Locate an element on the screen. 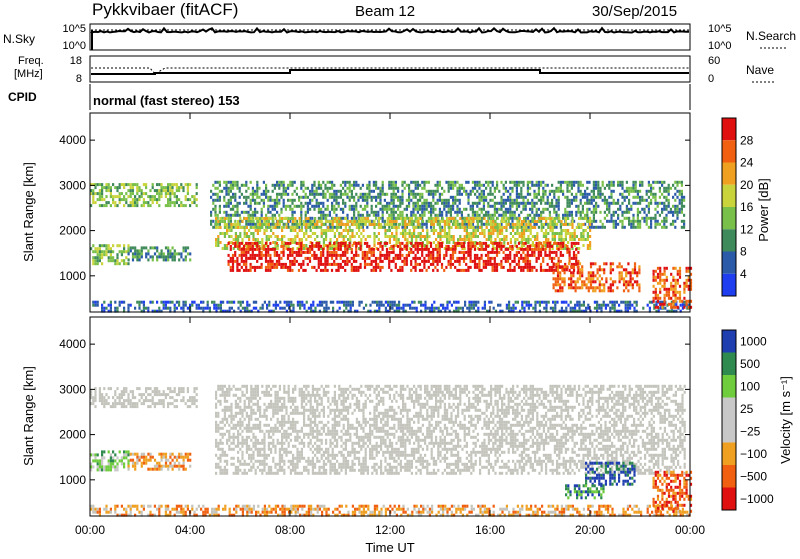  nsky-frame is located at coordinates (390, 37).